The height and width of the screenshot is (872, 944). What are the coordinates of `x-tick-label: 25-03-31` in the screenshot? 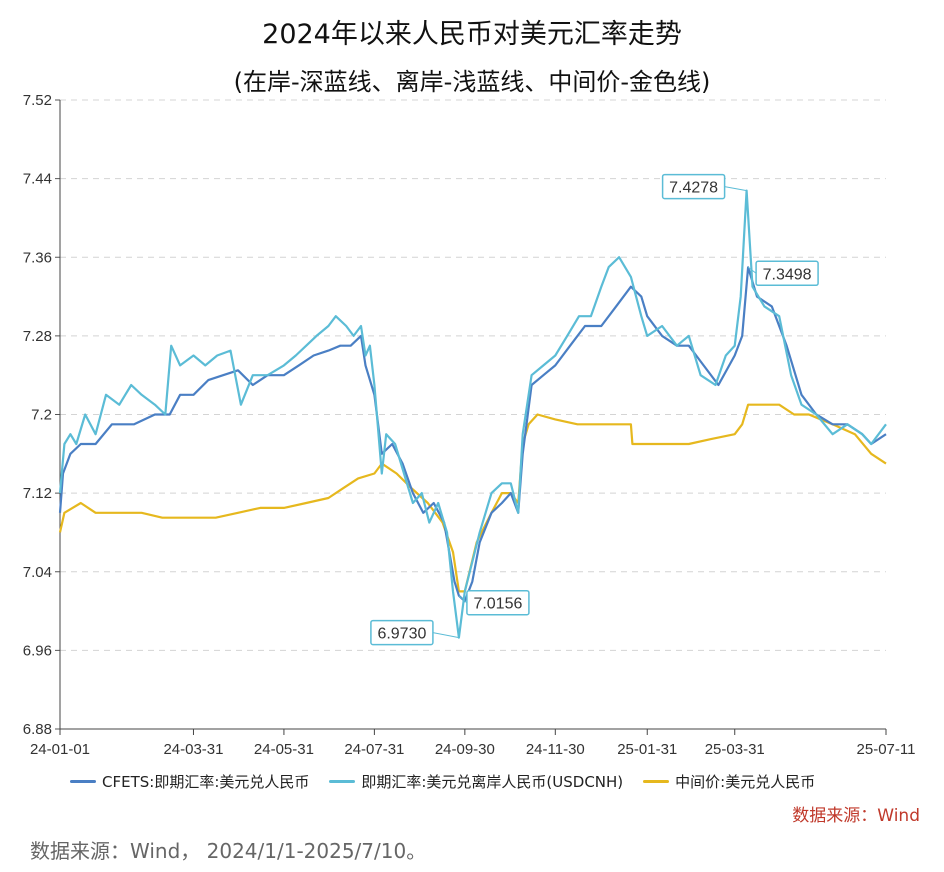 It's located at (735, 749).